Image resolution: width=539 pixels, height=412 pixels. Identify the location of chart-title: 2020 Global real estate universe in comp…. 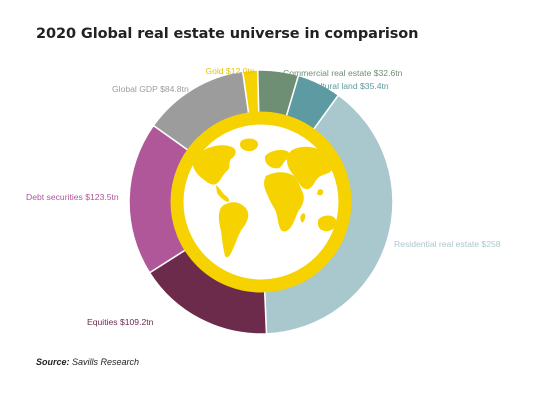
(227, 34).